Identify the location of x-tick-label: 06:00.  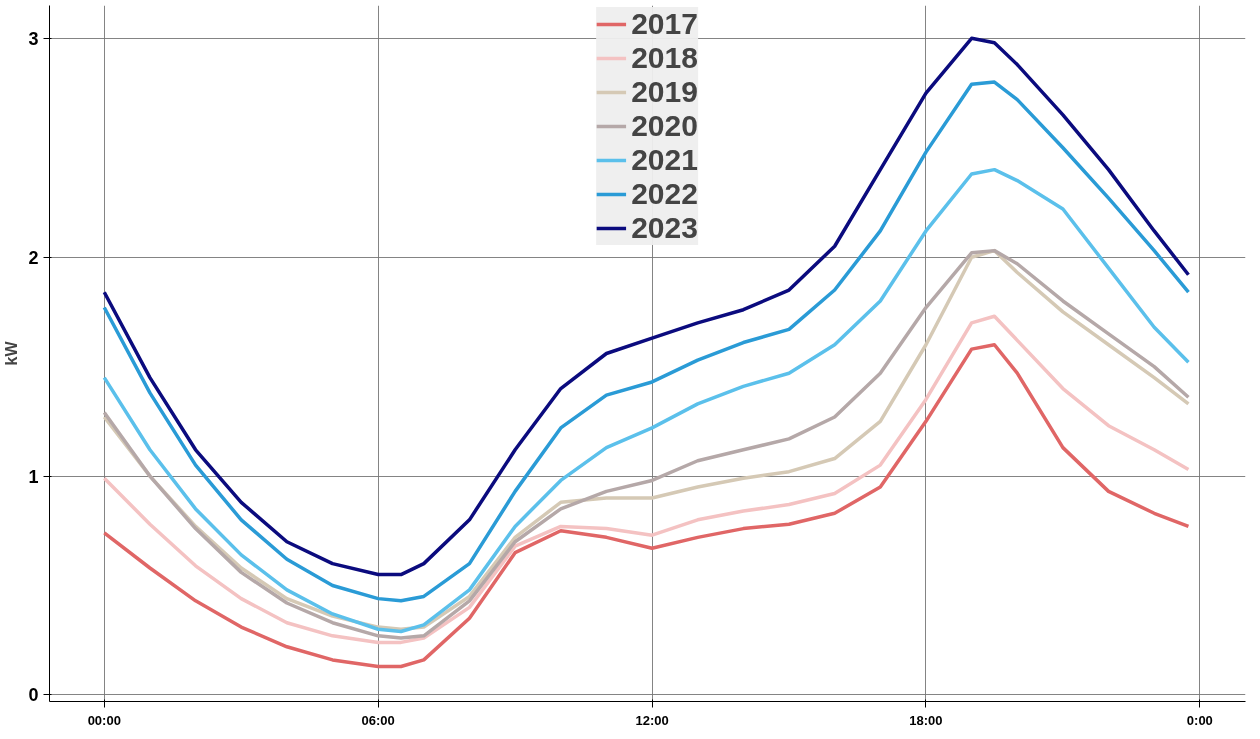
(378, 720).